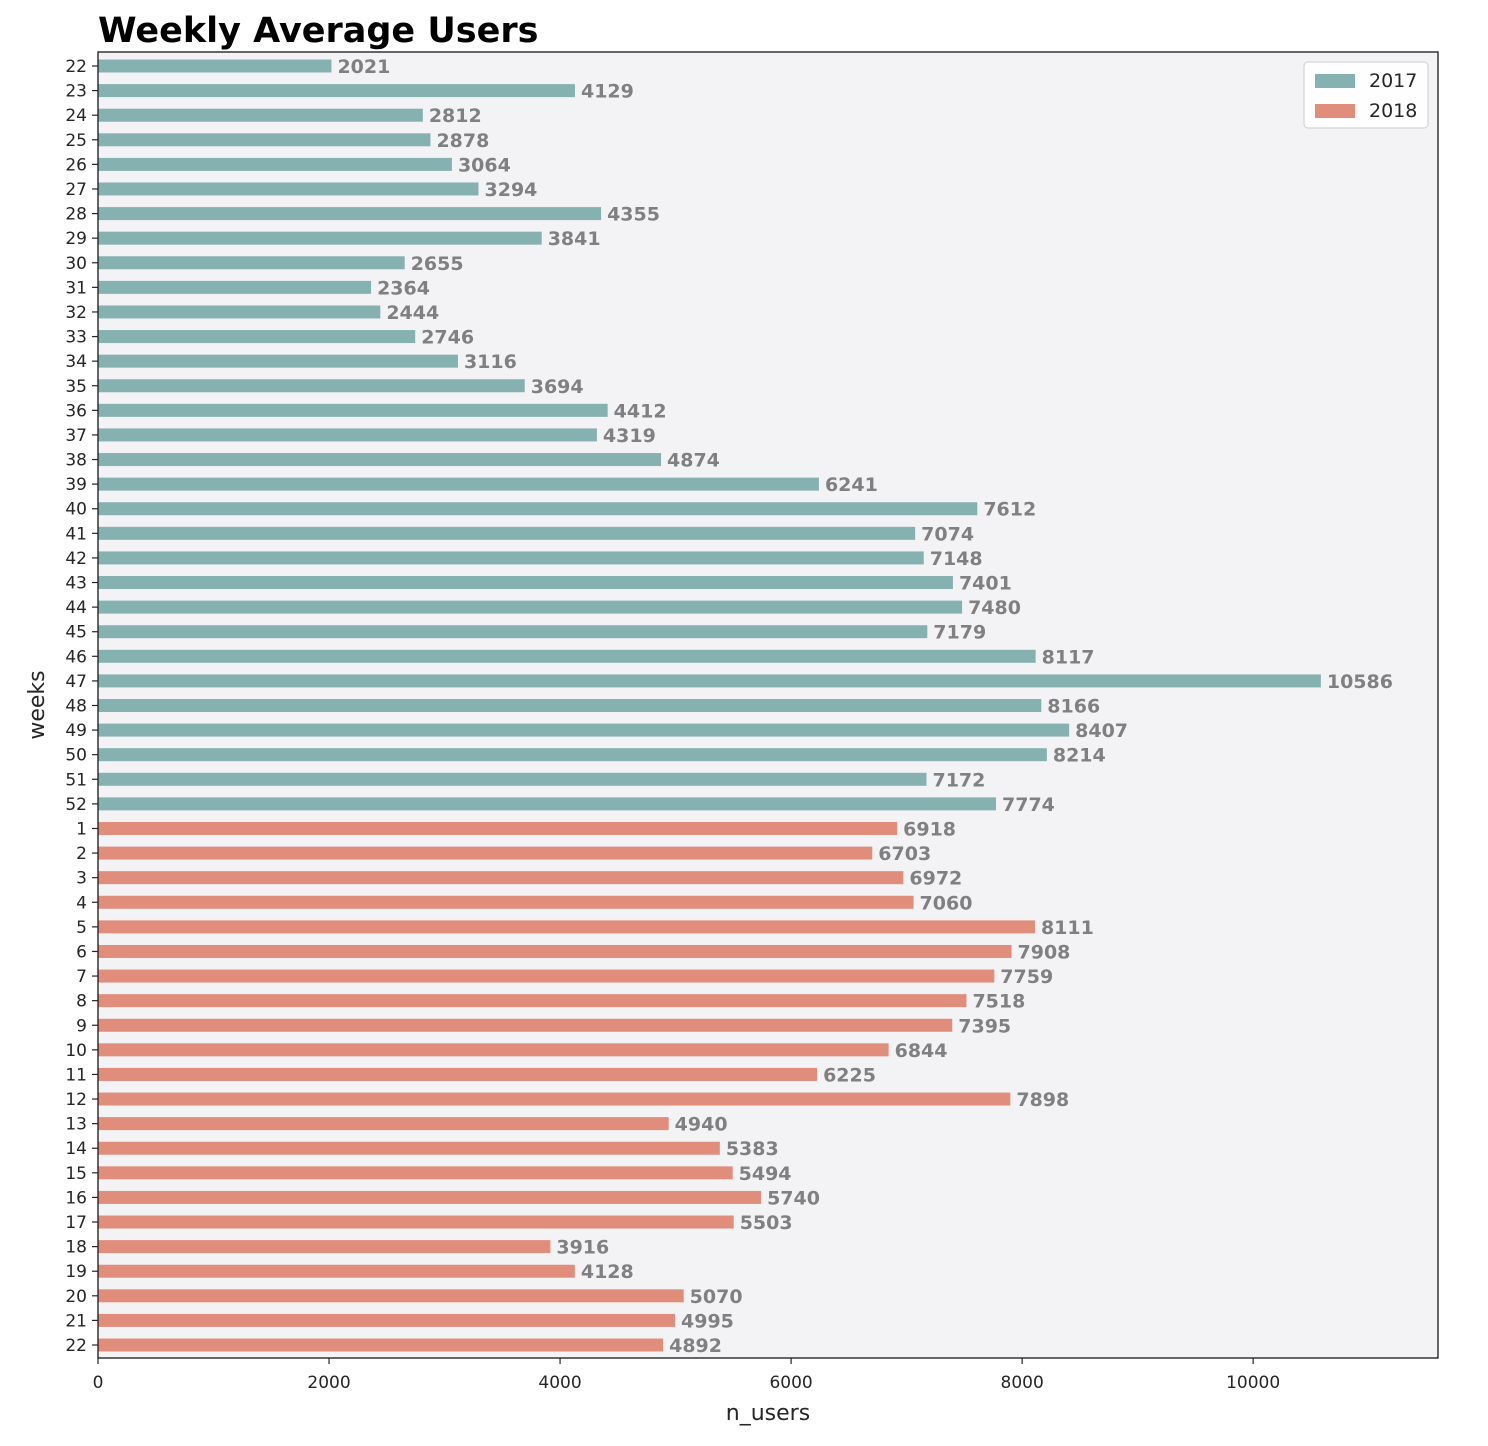 The height and width of the screenshot is (1446, 1488). What do you see at coordinates (363, 67) in the screenshot?
I see `bar-value-label: 2021` at bounding box center [363, 67].